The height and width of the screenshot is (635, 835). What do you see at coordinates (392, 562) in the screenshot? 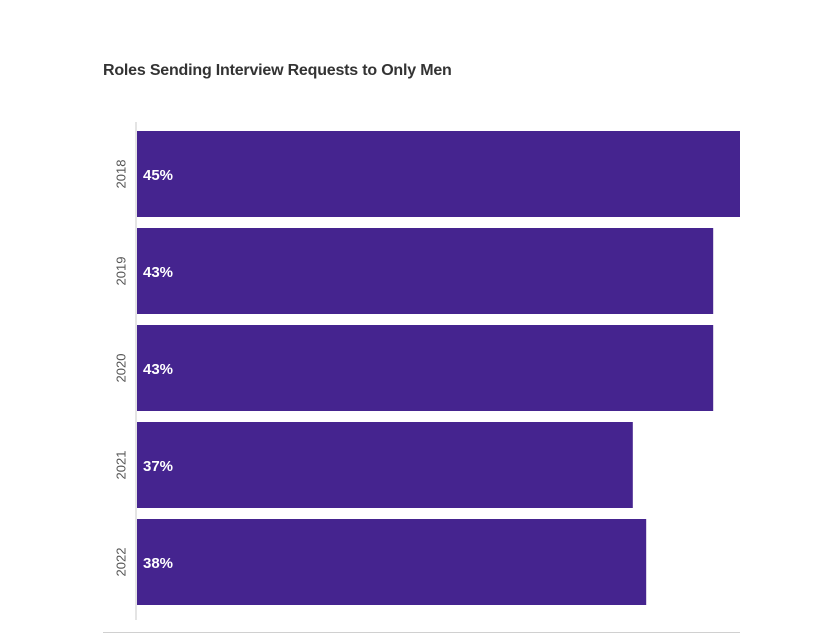
I see `bar-2022` at bounding box center [392, 562].